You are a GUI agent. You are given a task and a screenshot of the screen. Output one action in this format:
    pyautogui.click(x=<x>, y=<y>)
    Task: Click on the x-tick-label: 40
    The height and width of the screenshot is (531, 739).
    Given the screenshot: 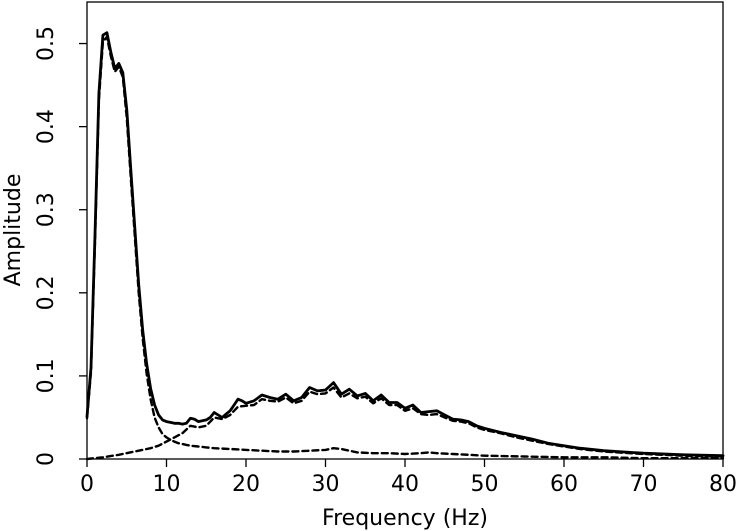 What is the action you would take?
    pyautogui.click(x=405, y=484)
    